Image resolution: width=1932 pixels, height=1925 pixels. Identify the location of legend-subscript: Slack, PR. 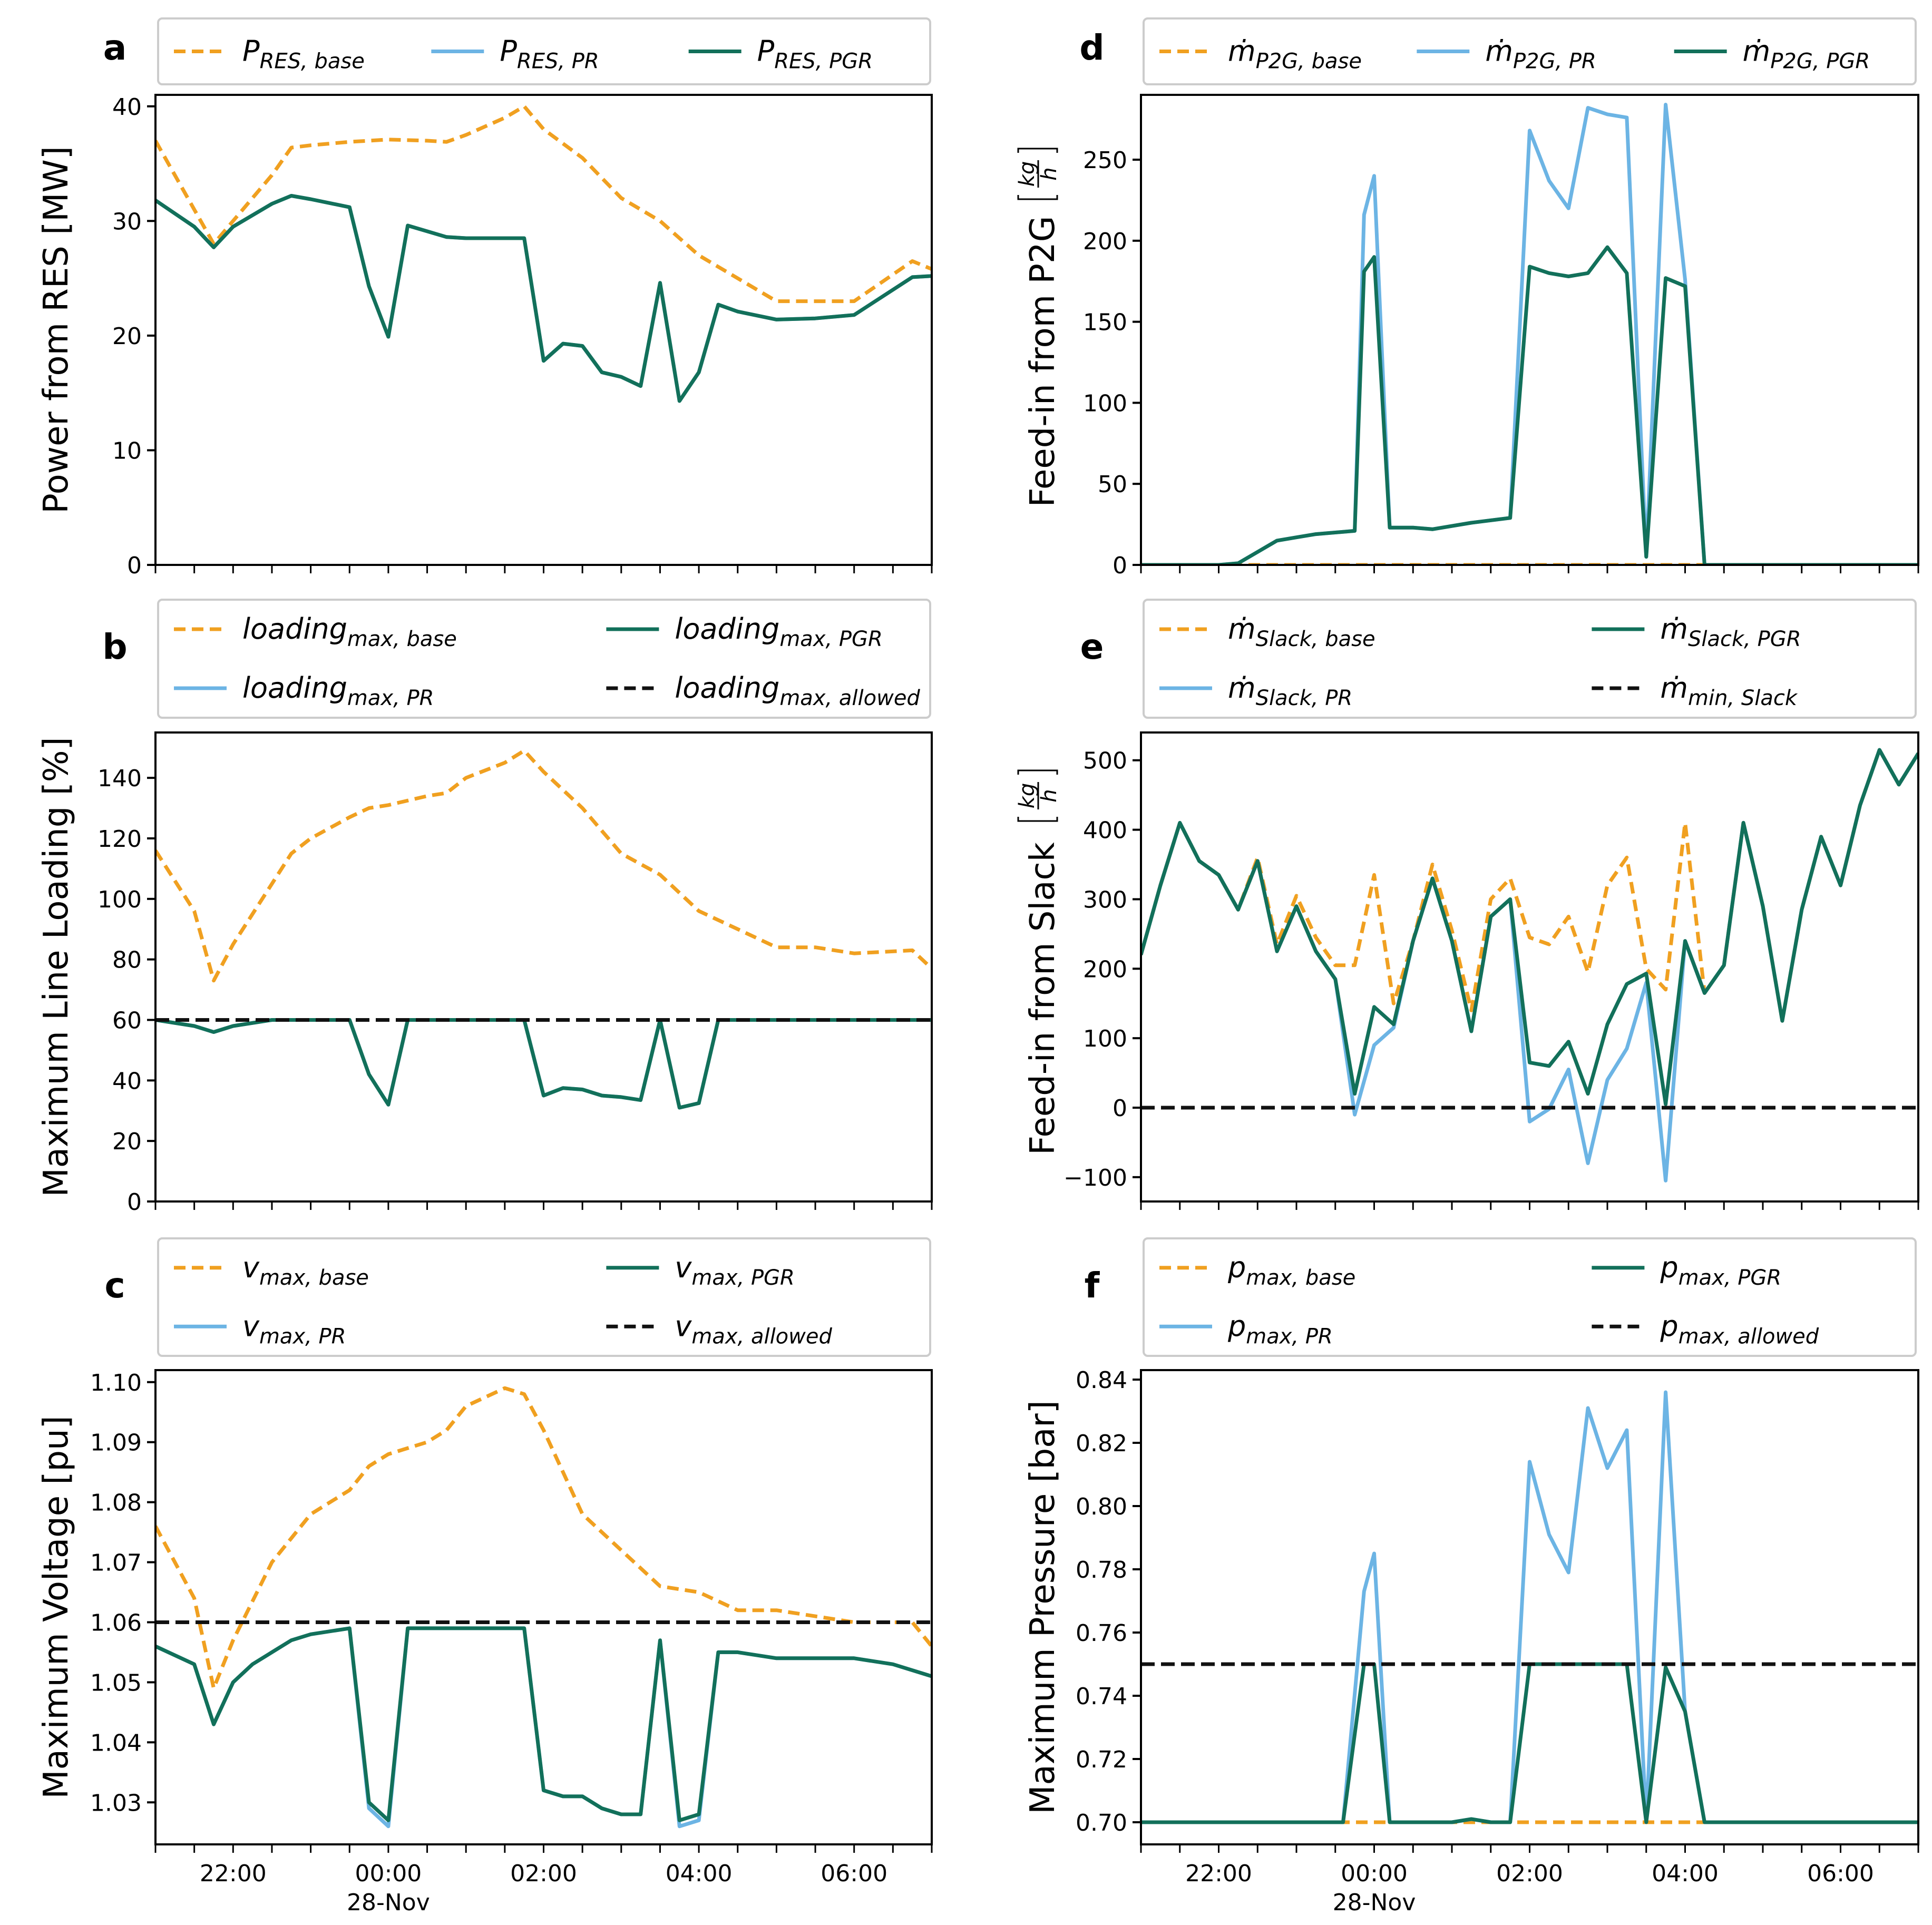
(1304, 698).